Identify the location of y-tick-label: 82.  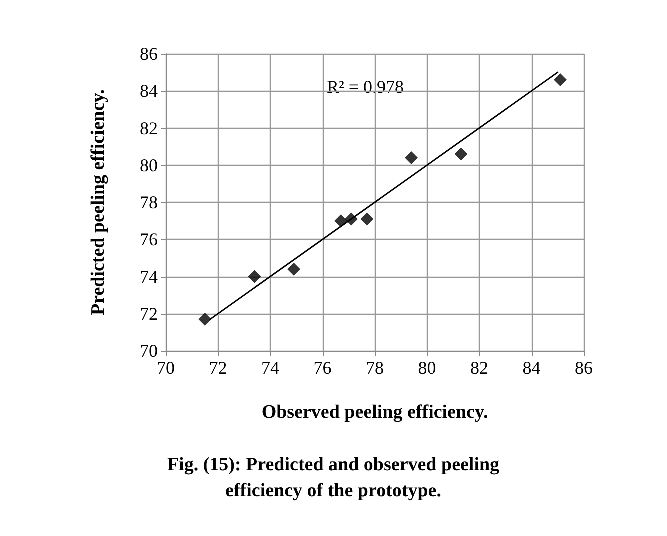
(149, 128).